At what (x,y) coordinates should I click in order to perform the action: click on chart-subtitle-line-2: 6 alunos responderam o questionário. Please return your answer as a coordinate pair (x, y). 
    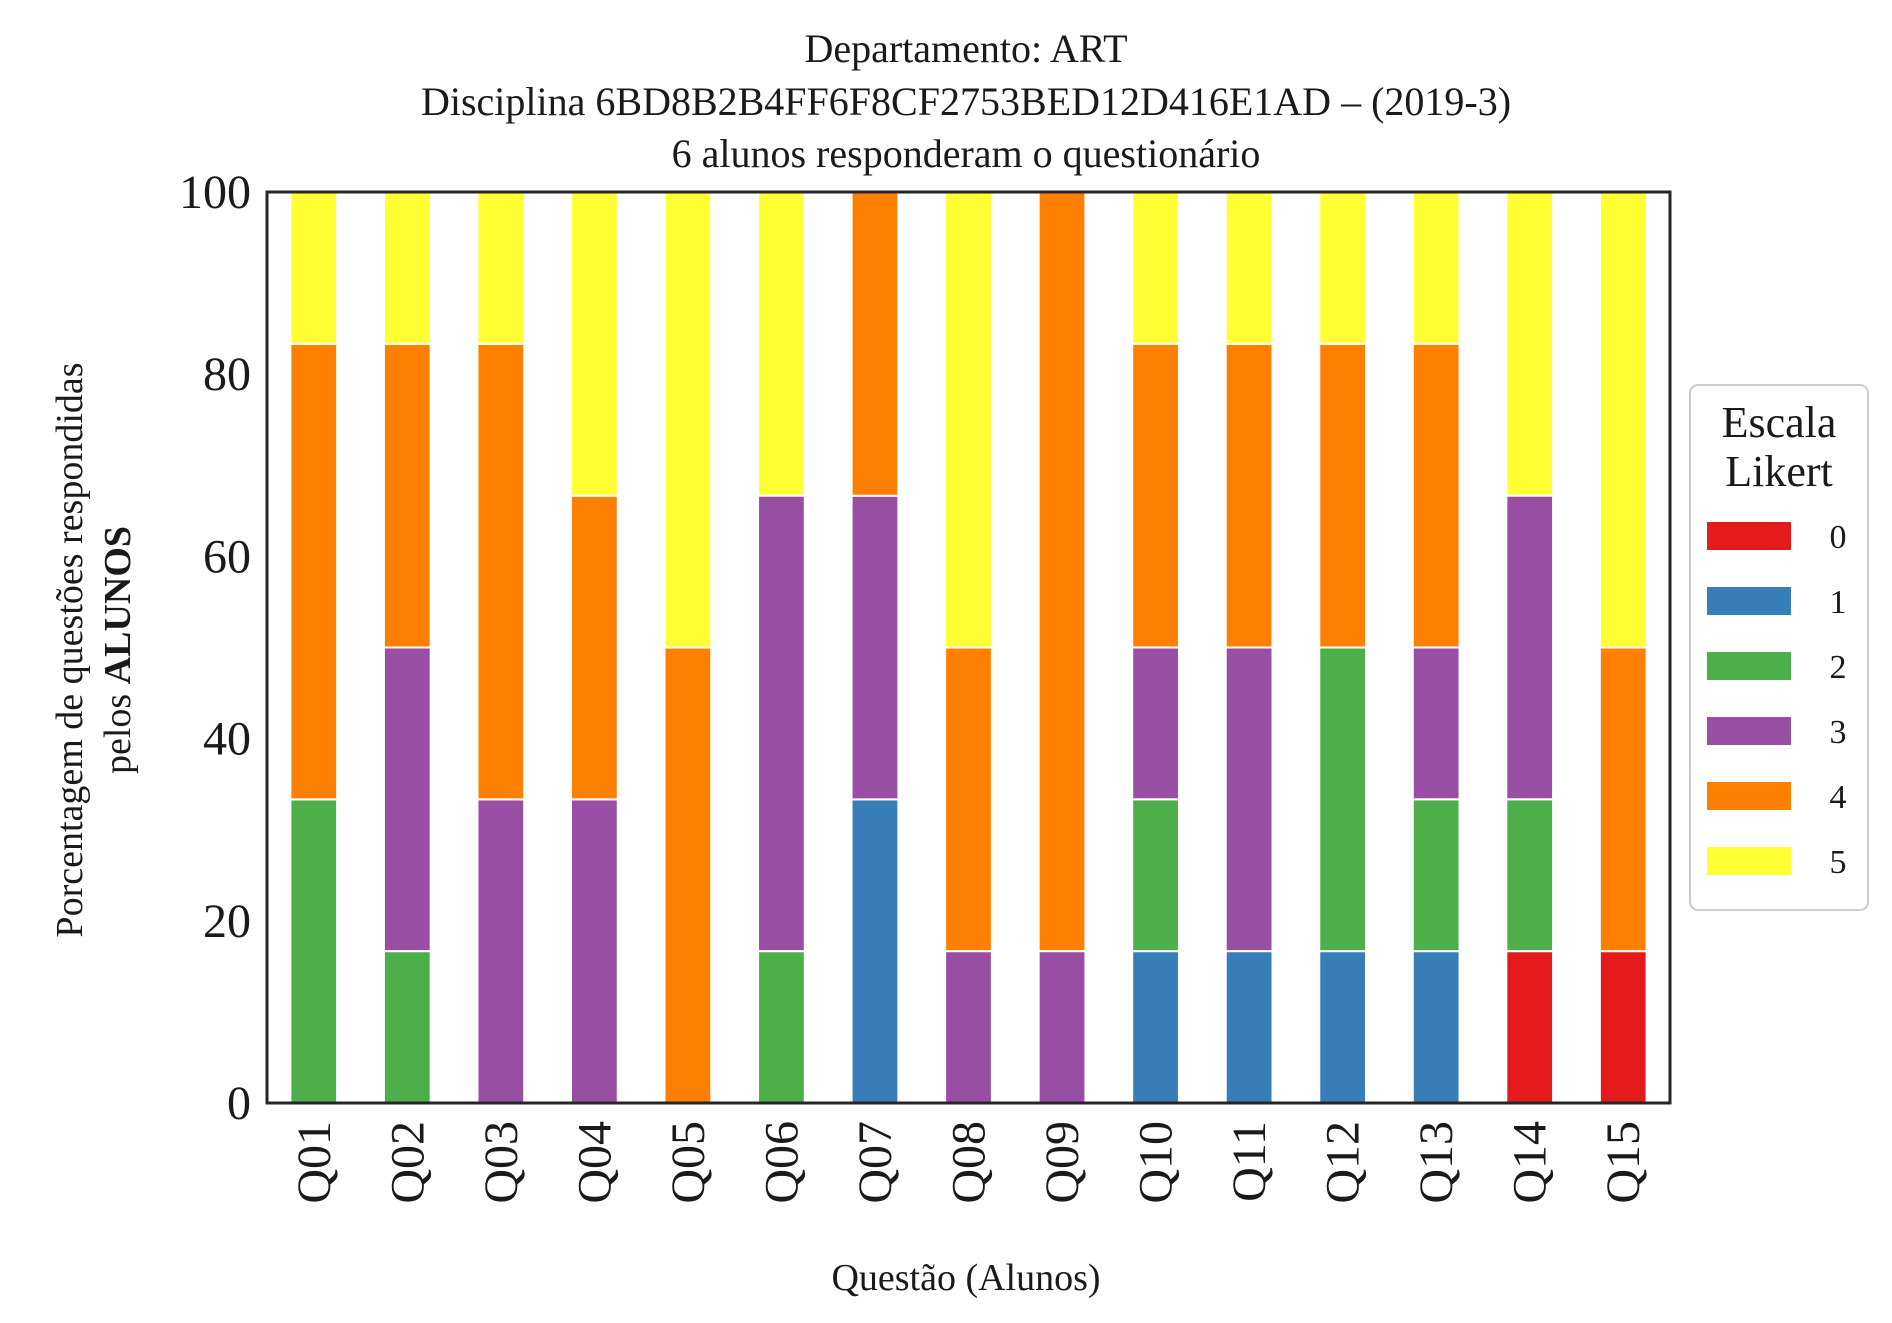
    Looking at the image, I should click on (966, 153).